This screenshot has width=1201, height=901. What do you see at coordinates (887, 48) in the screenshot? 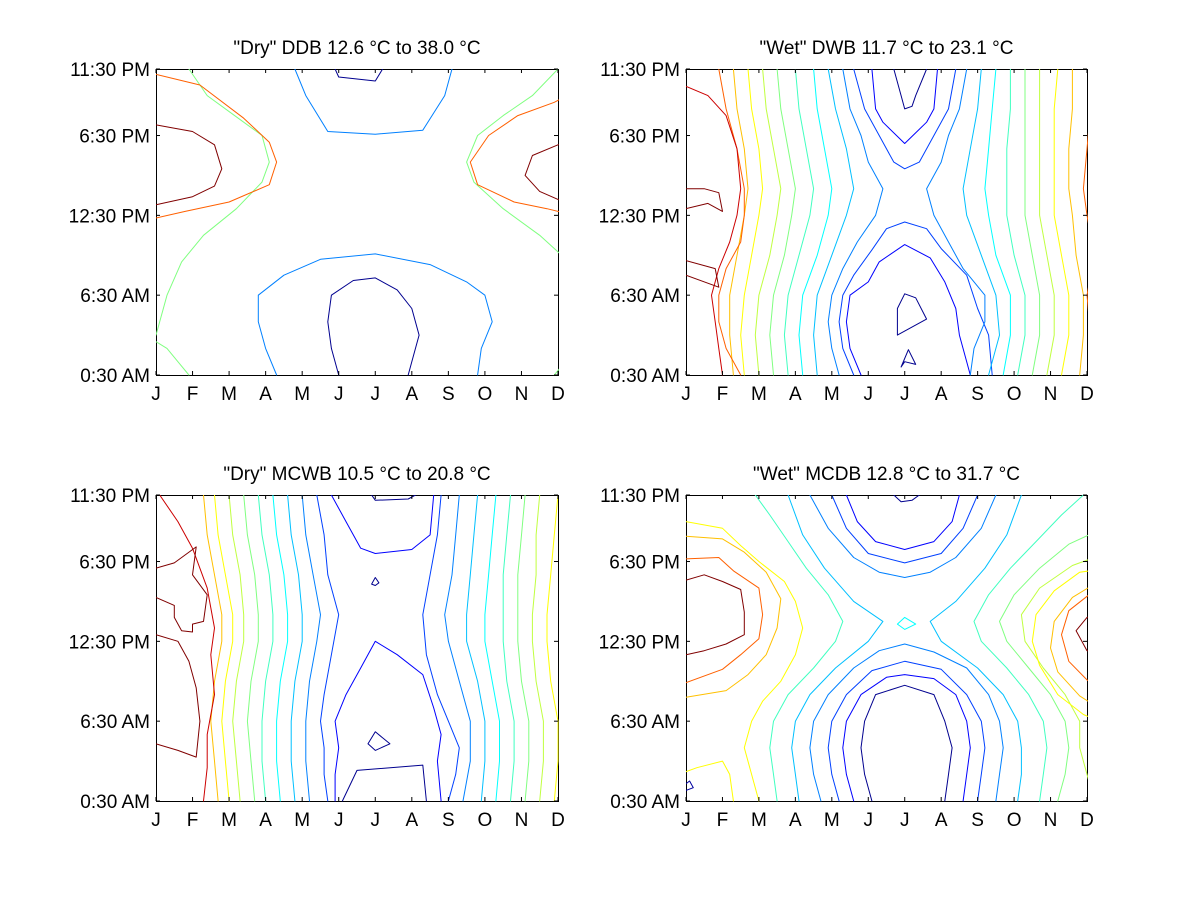
I see `chart-title: "Wet" DWB 11.7 °C to 23.1 °C` at bounding box center [887, 48].